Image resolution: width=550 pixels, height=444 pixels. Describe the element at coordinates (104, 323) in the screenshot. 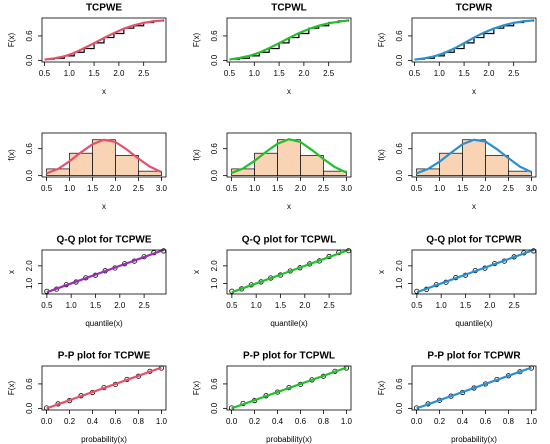

I see `x-axis-label: quantile(x)` at that location.